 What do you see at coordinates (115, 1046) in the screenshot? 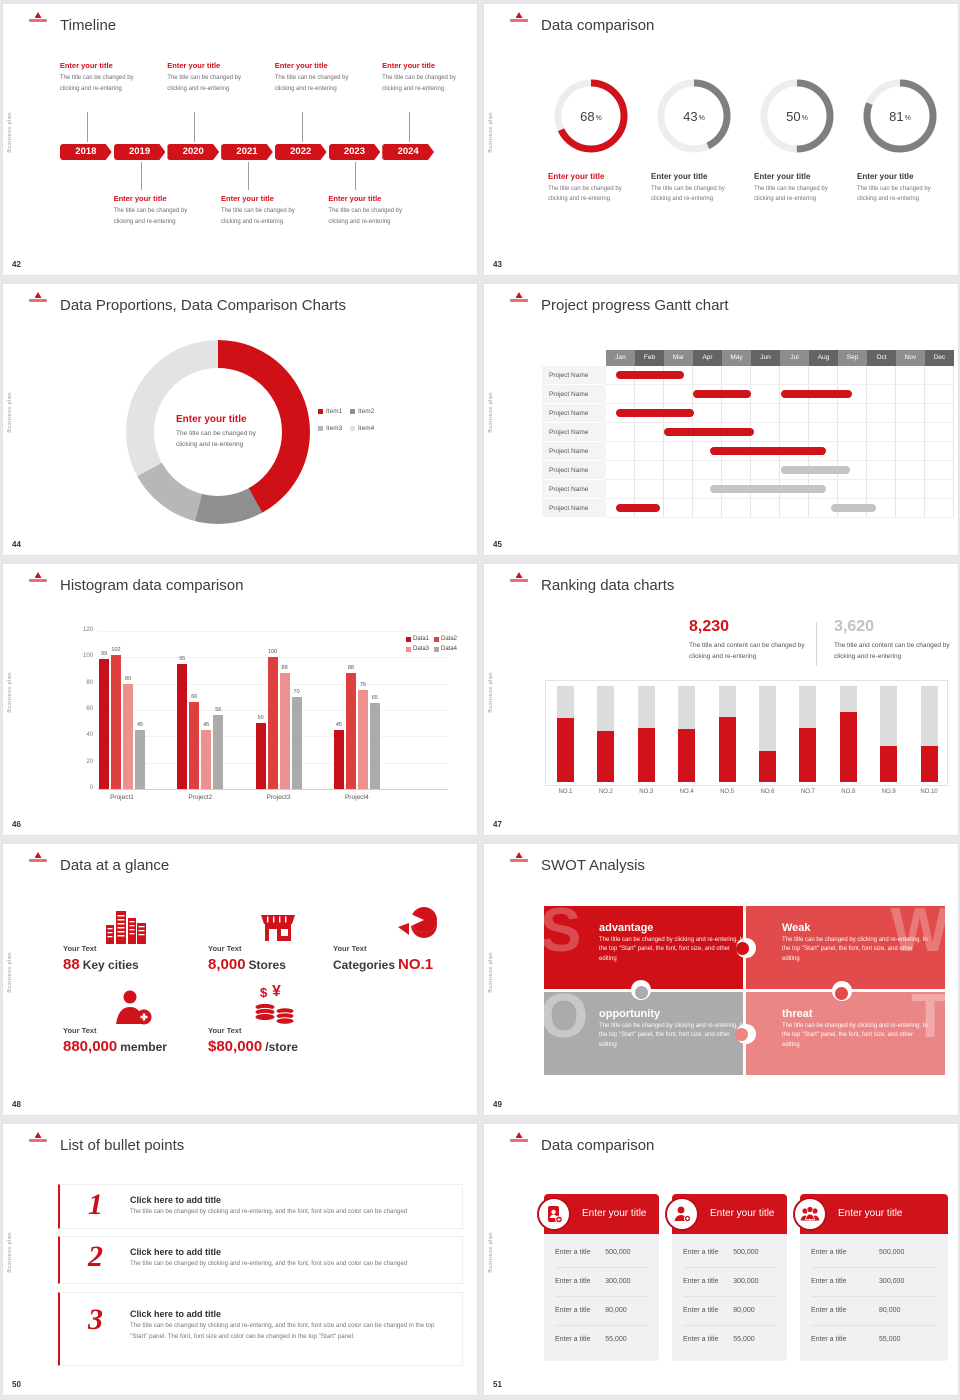
I see `stat-value: 880,000 member` at bounding box center [115, 1046].